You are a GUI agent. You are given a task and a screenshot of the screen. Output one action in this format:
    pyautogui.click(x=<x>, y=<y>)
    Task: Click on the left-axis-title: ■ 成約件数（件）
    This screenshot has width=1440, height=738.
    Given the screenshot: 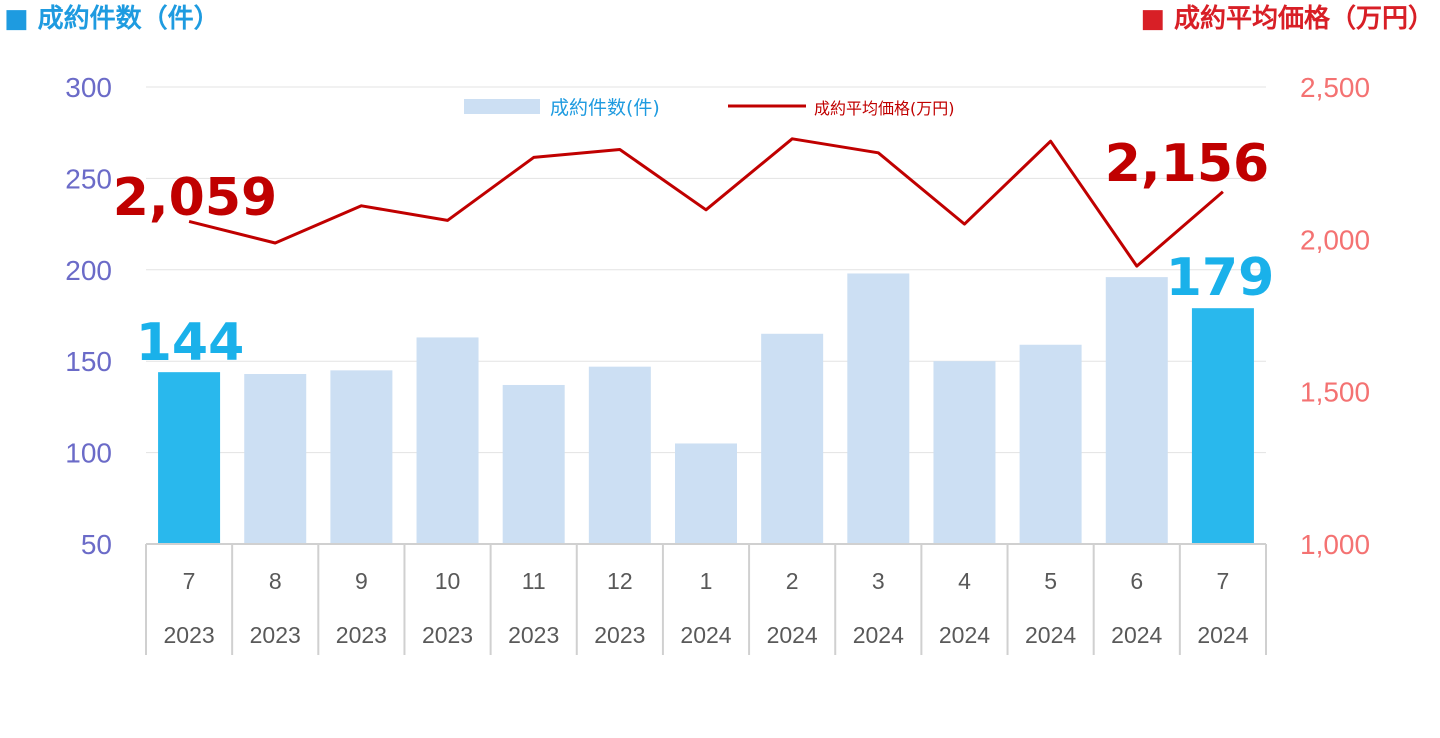 What is the action you would take?
    pyautogui.click(x=112, y=19)
    